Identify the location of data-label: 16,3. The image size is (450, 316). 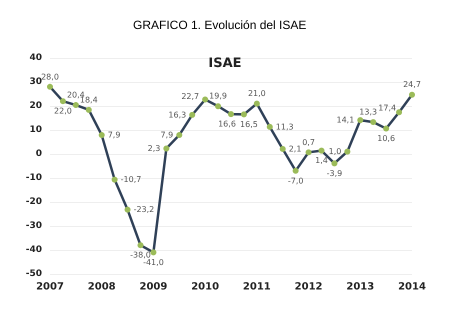
(177, 115).